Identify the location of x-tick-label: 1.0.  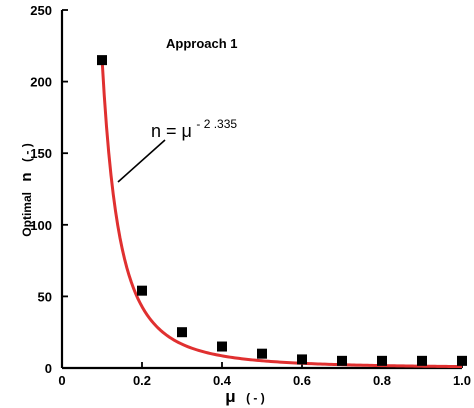
(462, 380).